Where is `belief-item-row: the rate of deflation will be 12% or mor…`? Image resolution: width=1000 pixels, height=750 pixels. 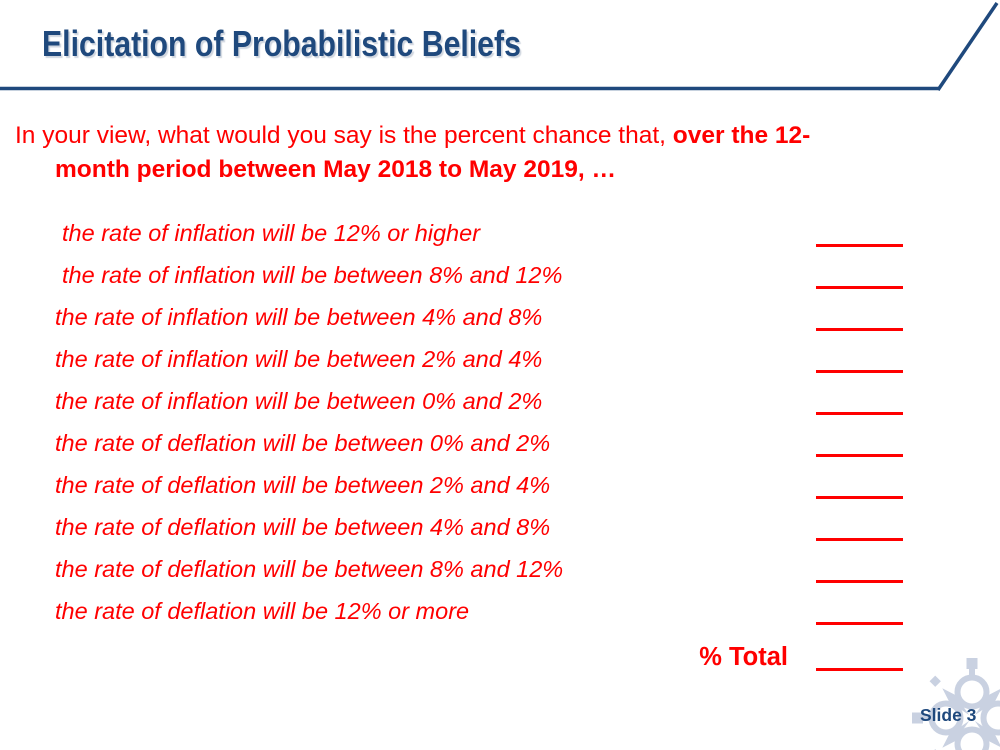
belief-item-row: the rate of deflation will be 12% or mor… is located at coordinates (479, 607).